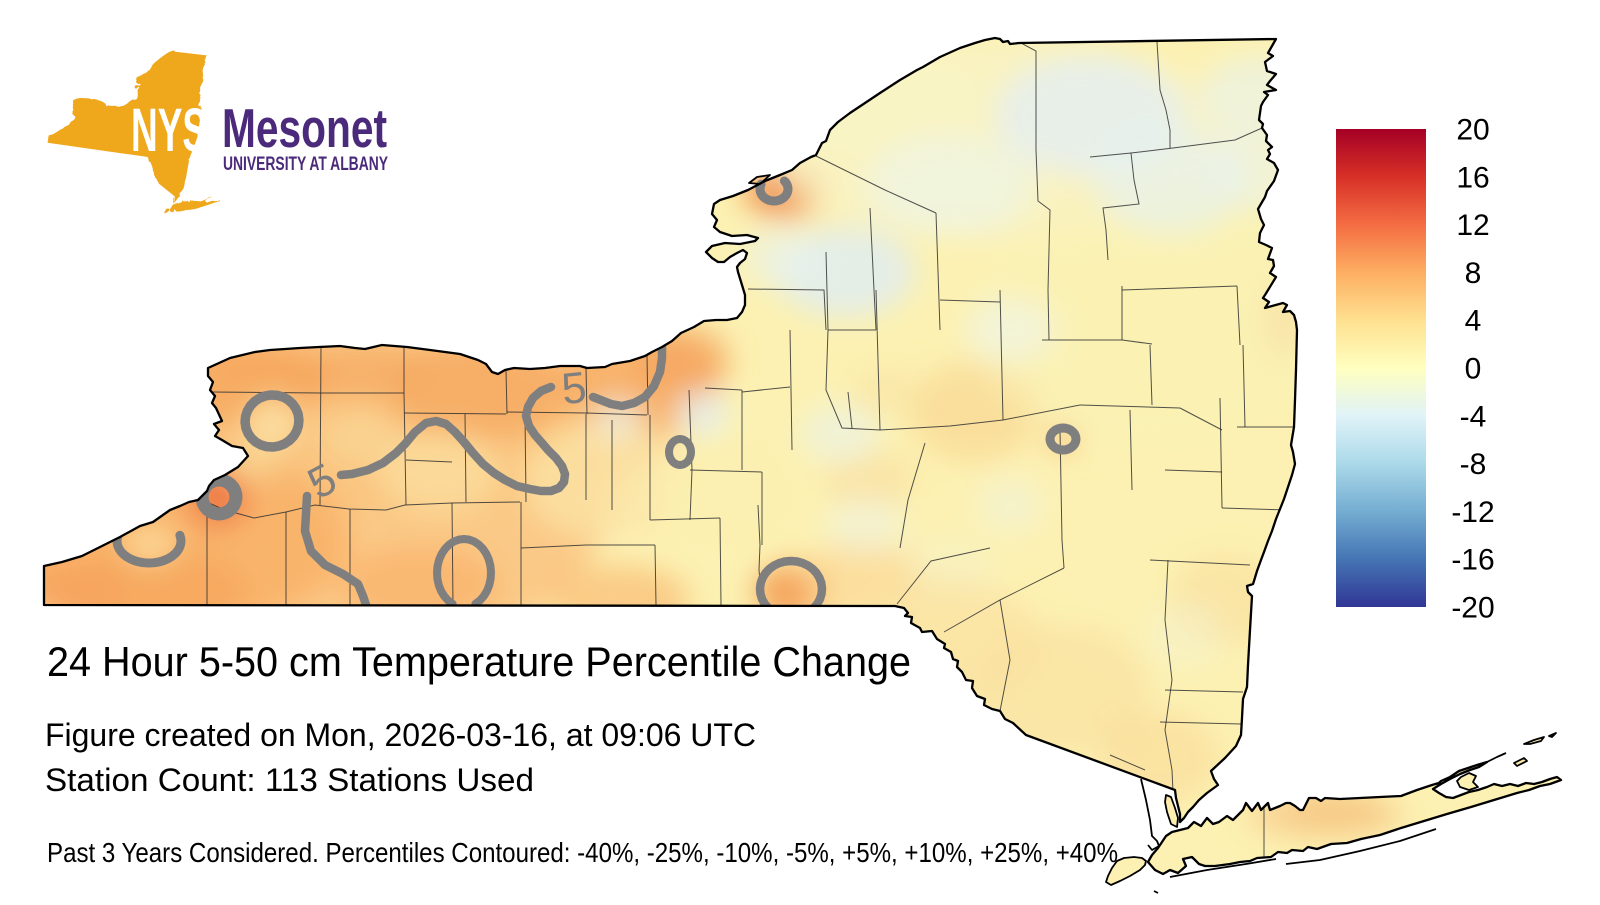 The width and height of the screenshot is (1600, 905). What do you see at coordinates (573, 388) in the screenshot?
I see `svg-text: 5` at bounding box center [573, 388].